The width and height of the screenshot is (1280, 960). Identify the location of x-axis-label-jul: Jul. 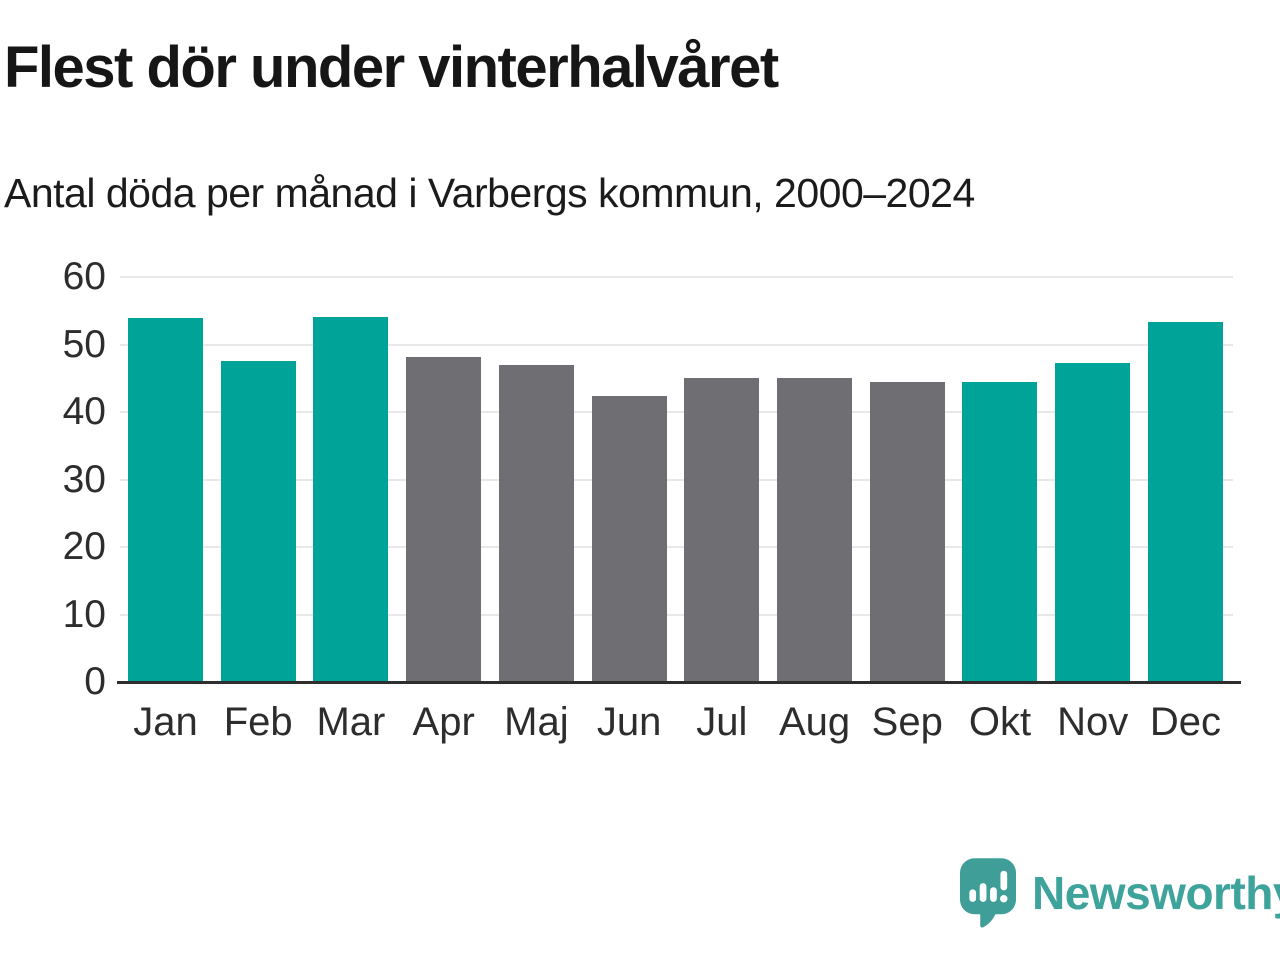
(722, 722).